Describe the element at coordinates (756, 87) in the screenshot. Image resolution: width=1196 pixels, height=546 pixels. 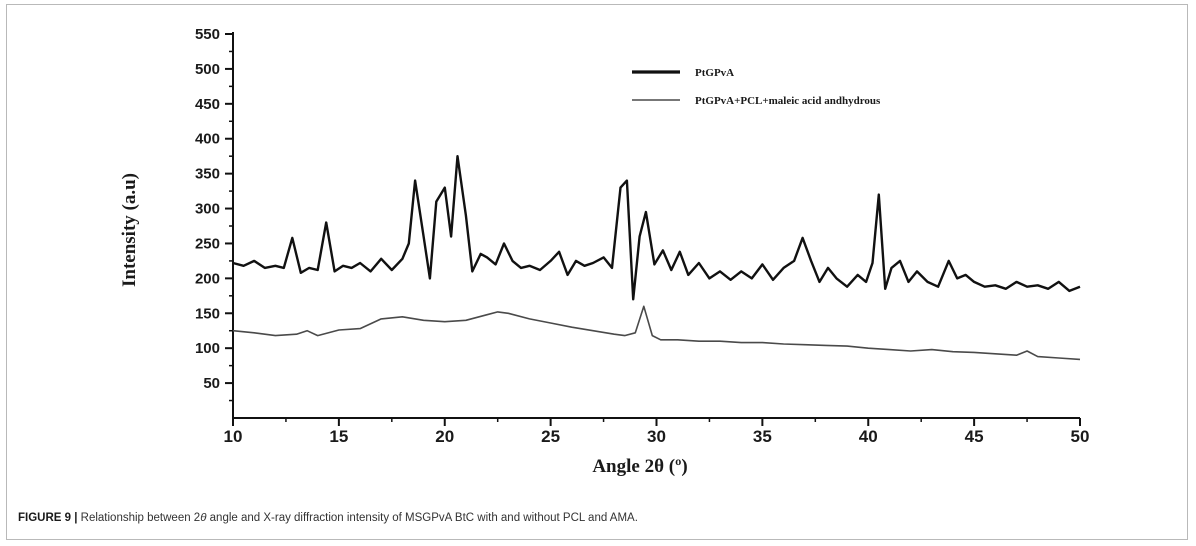
I see `legend: PtGPvA PtGPvA+PCL+maleic acid andhydrous` at that location.